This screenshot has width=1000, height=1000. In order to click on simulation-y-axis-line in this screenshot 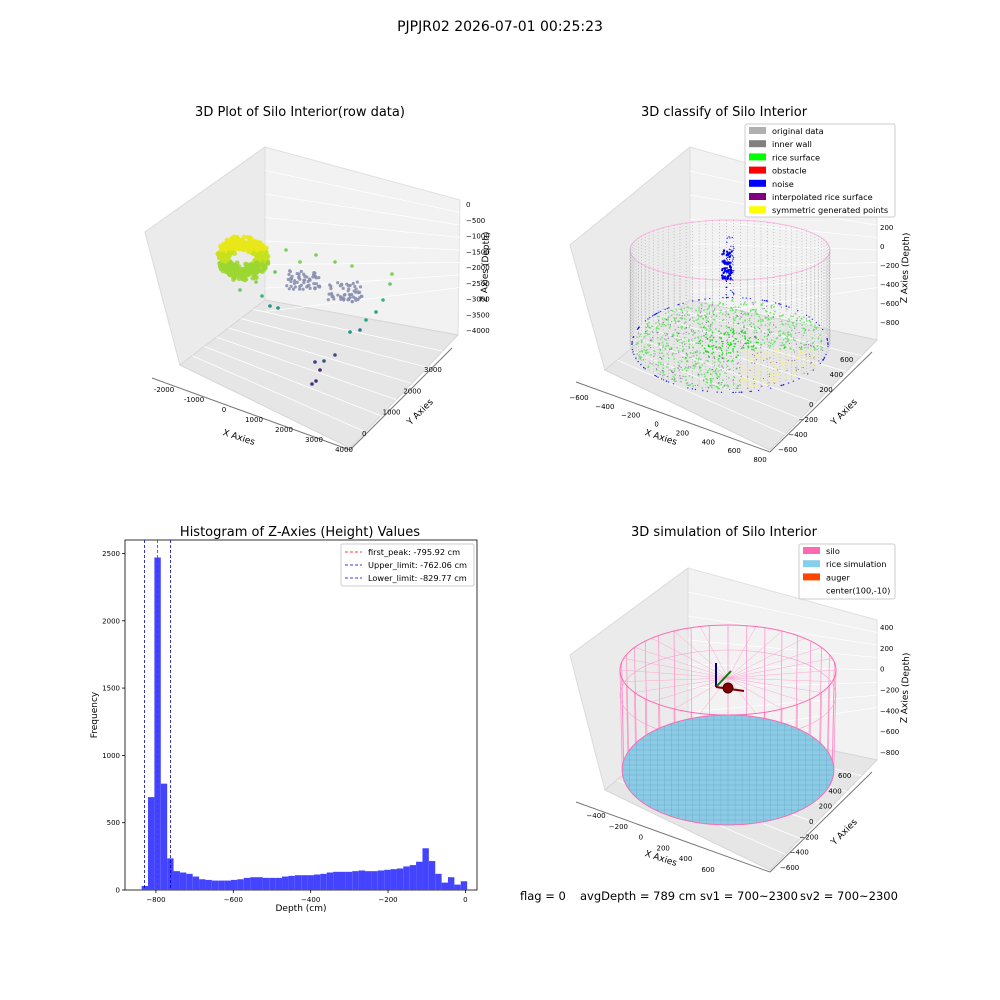, I will do `click(821, 822)`.